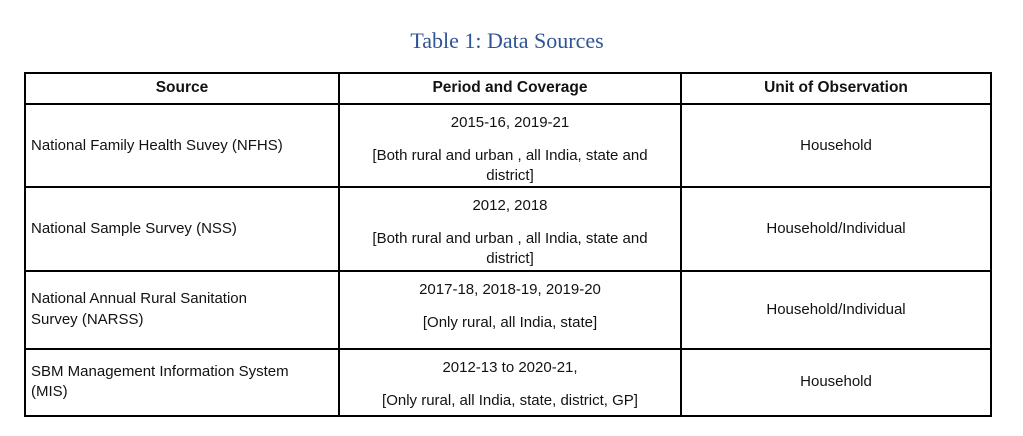 The width and height of the screenshot is (1023, 436). Describe the element at coordinates (182, 229) in the screenshot. I see `source-cell: National Sample Survey (NSS)` at that location.